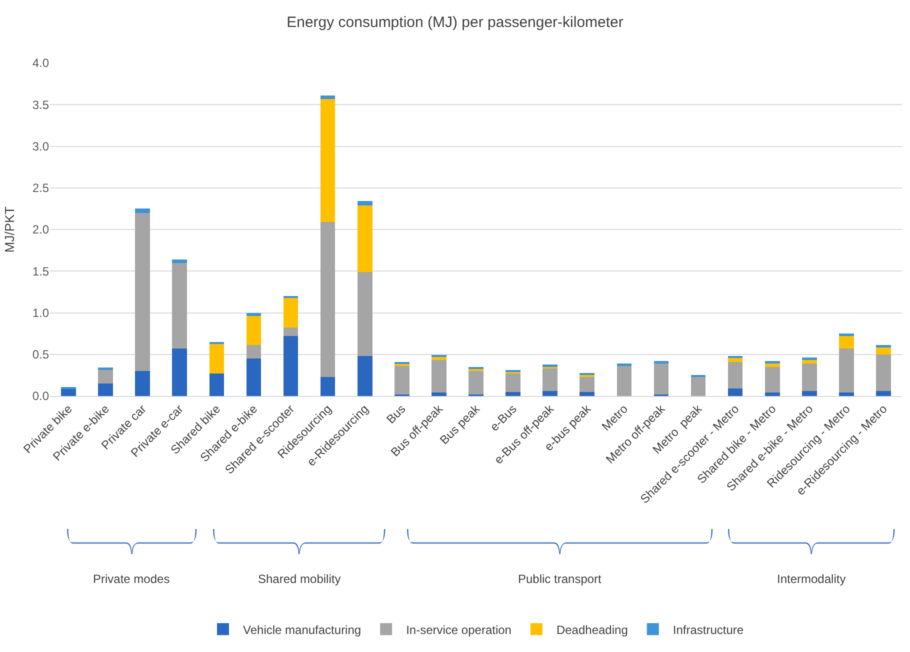 Image resolution: width=910 pixels, height=652 pixels. What do you see at coordinates (41, 271) in the screenshot?
I see `y-tick-label: 1.5` at bounding box center [41, 271].